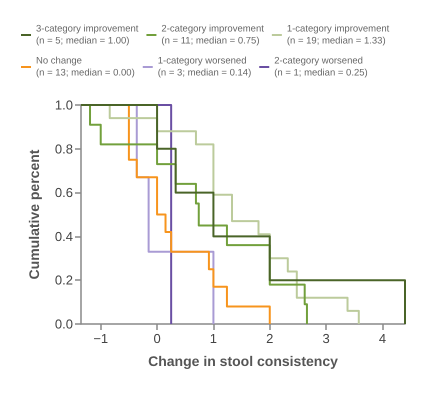  Describe the element at coordinates (338, 35) in the screenshot. I see `legend-label: 1-category improvement (n = 19; median = 1.33)` at that location.